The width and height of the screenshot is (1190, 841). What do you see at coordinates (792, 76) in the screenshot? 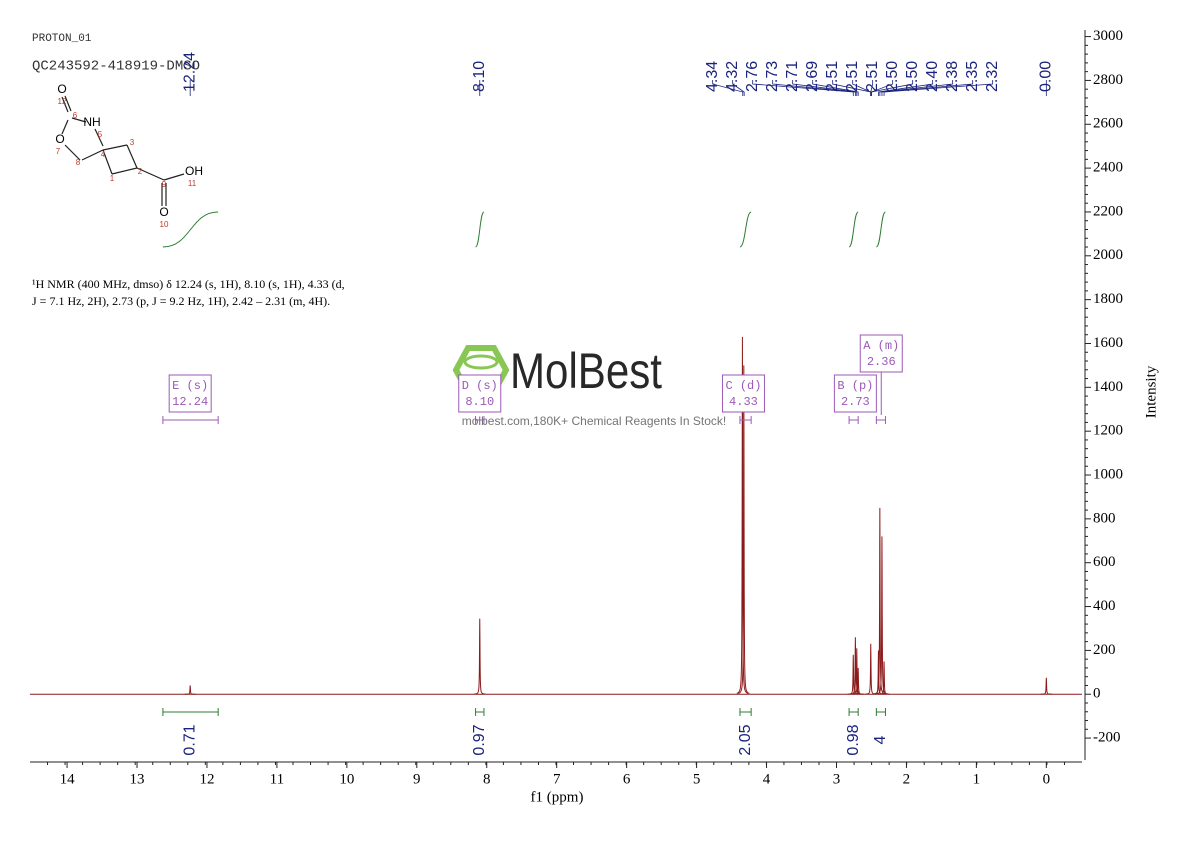
I see `peak-label: 2.71` at bounding box center [792, 76].